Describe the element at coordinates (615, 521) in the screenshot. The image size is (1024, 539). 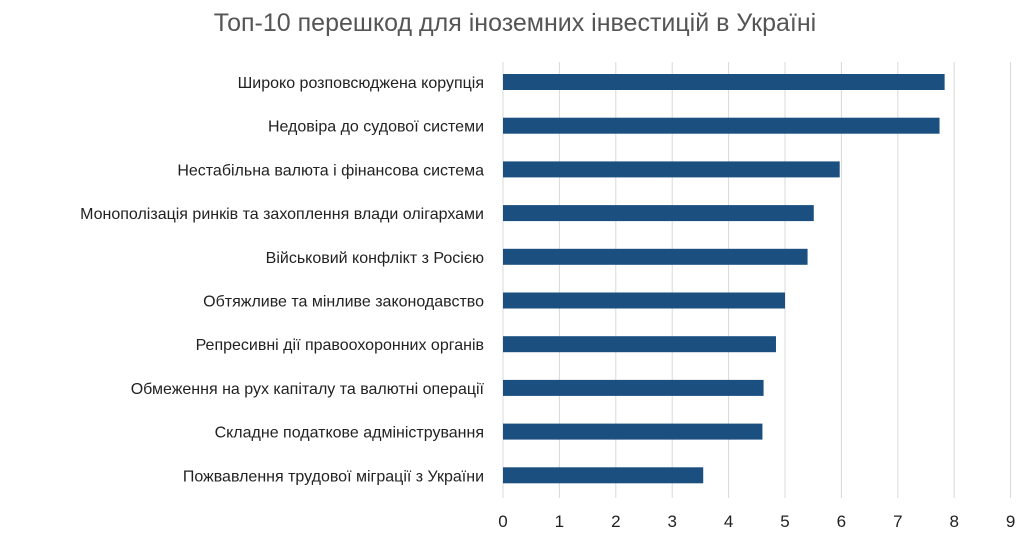
I see `x-tick-label: 2` at that location.